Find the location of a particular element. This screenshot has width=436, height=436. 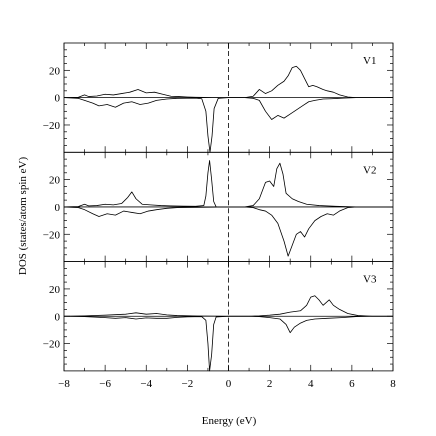

x-tick-label: 6 is located at coordinates (352, 384).